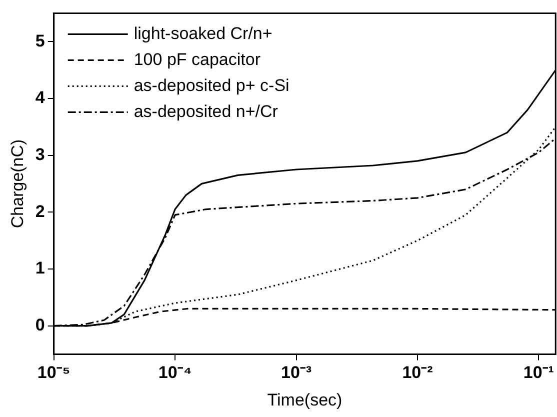 This screenshot has width=557, height=417. What do you see at coordinates (418, 372) in the screenshot?
I see `x-tick-label: 10⁻²` at bounding box center [418, 372].